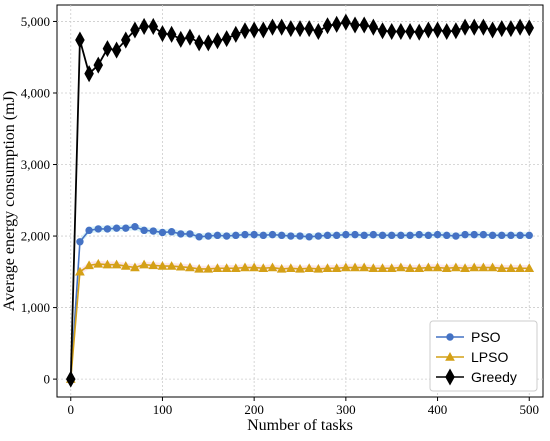 This screenshot has height=441, width=550. What do you see at coordinates (71, 409) in the screenshot?
I see `x-tick-label: 0` at bounding box center [71, 409].